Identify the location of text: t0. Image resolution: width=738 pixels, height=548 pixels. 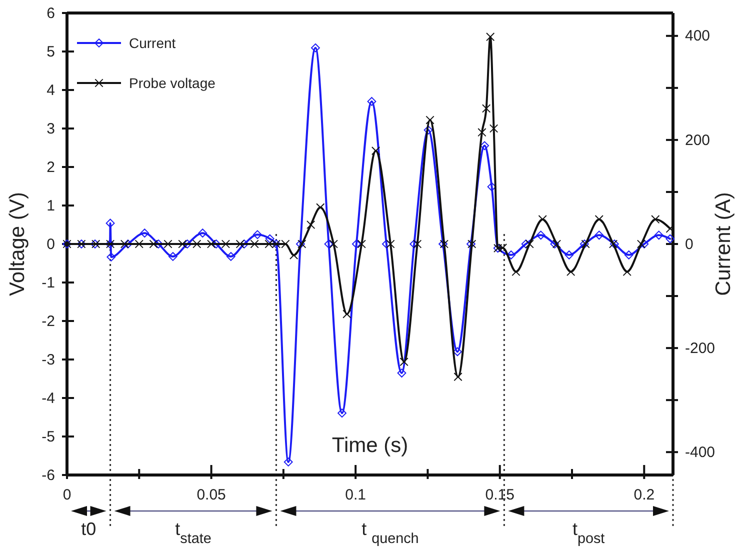
(88, 529).